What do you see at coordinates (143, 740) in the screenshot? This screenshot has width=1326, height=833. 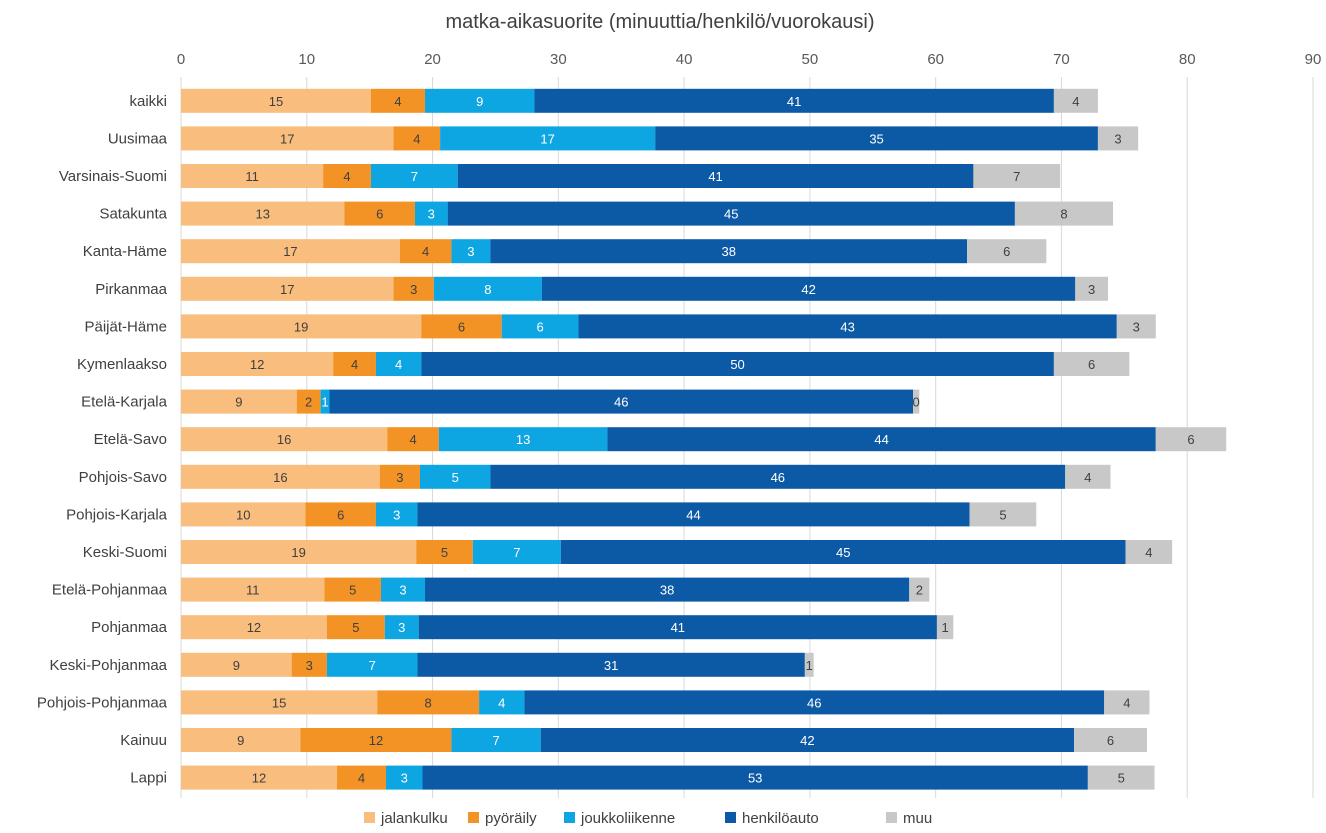 I see `category-label: Kainuu` at bounding box center [143, 740].